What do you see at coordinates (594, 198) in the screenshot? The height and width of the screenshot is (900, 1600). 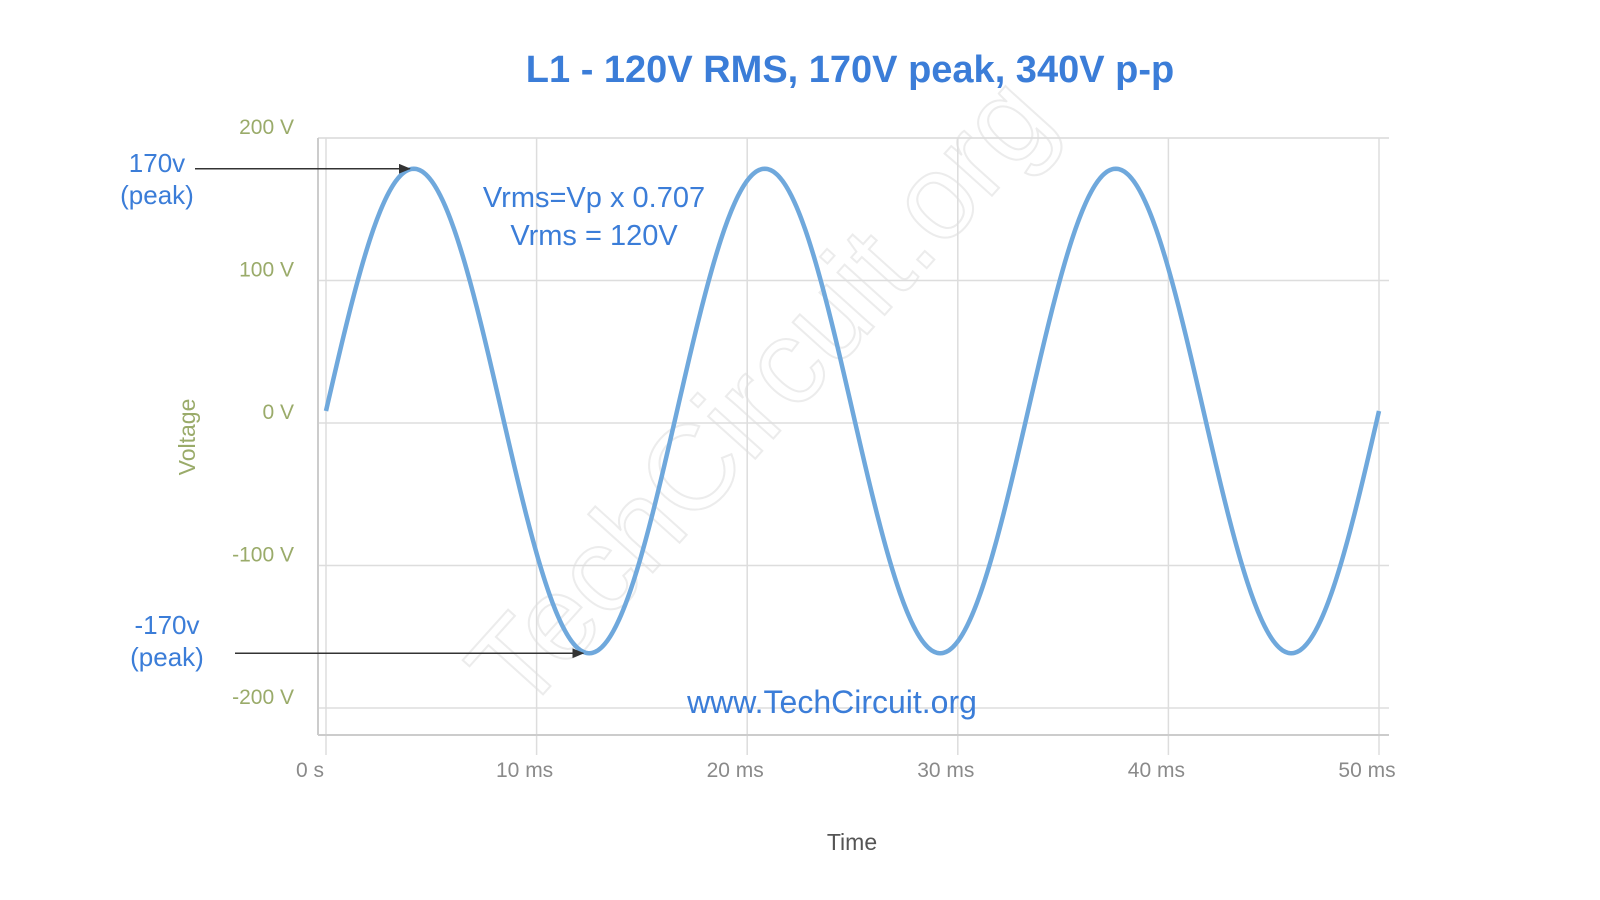 I see `formula-line-1: Vrms=Vp x 0.707` at bounding box center [594, 198].